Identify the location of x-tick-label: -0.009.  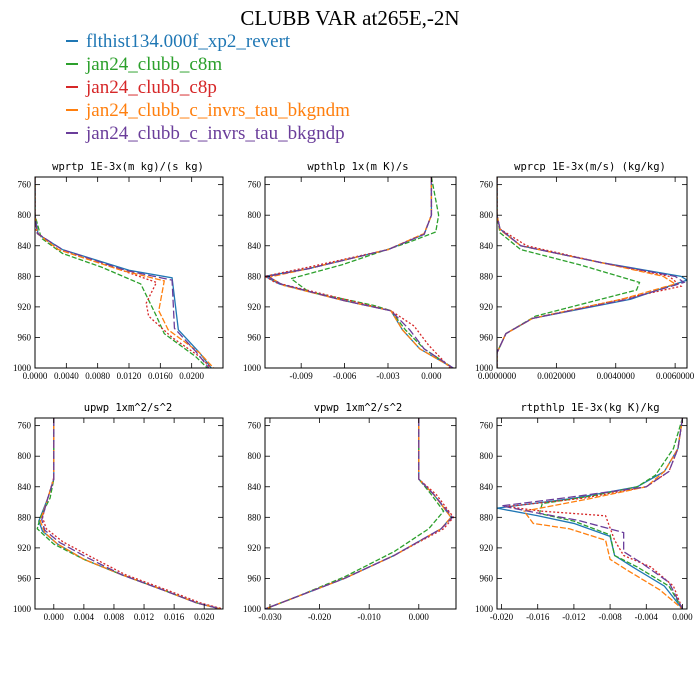
(302, 376).